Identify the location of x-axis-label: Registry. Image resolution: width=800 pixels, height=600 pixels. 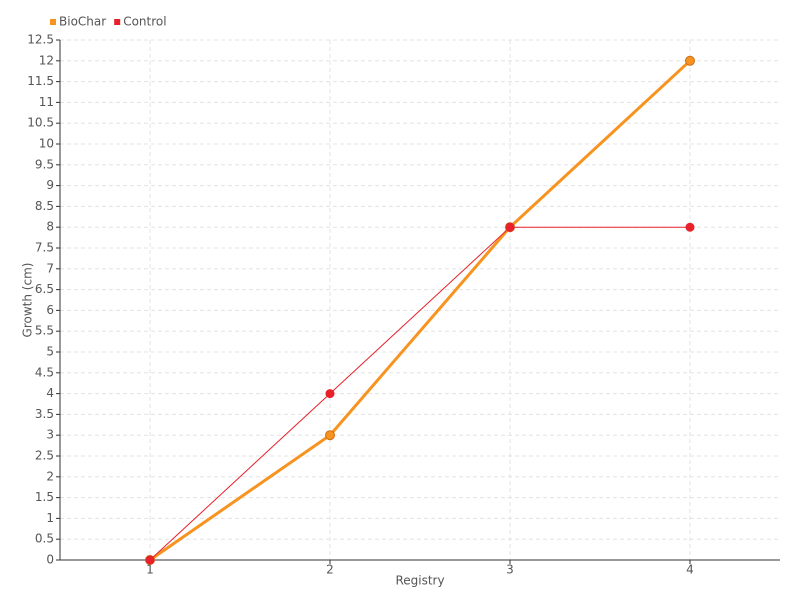
(419, 581).